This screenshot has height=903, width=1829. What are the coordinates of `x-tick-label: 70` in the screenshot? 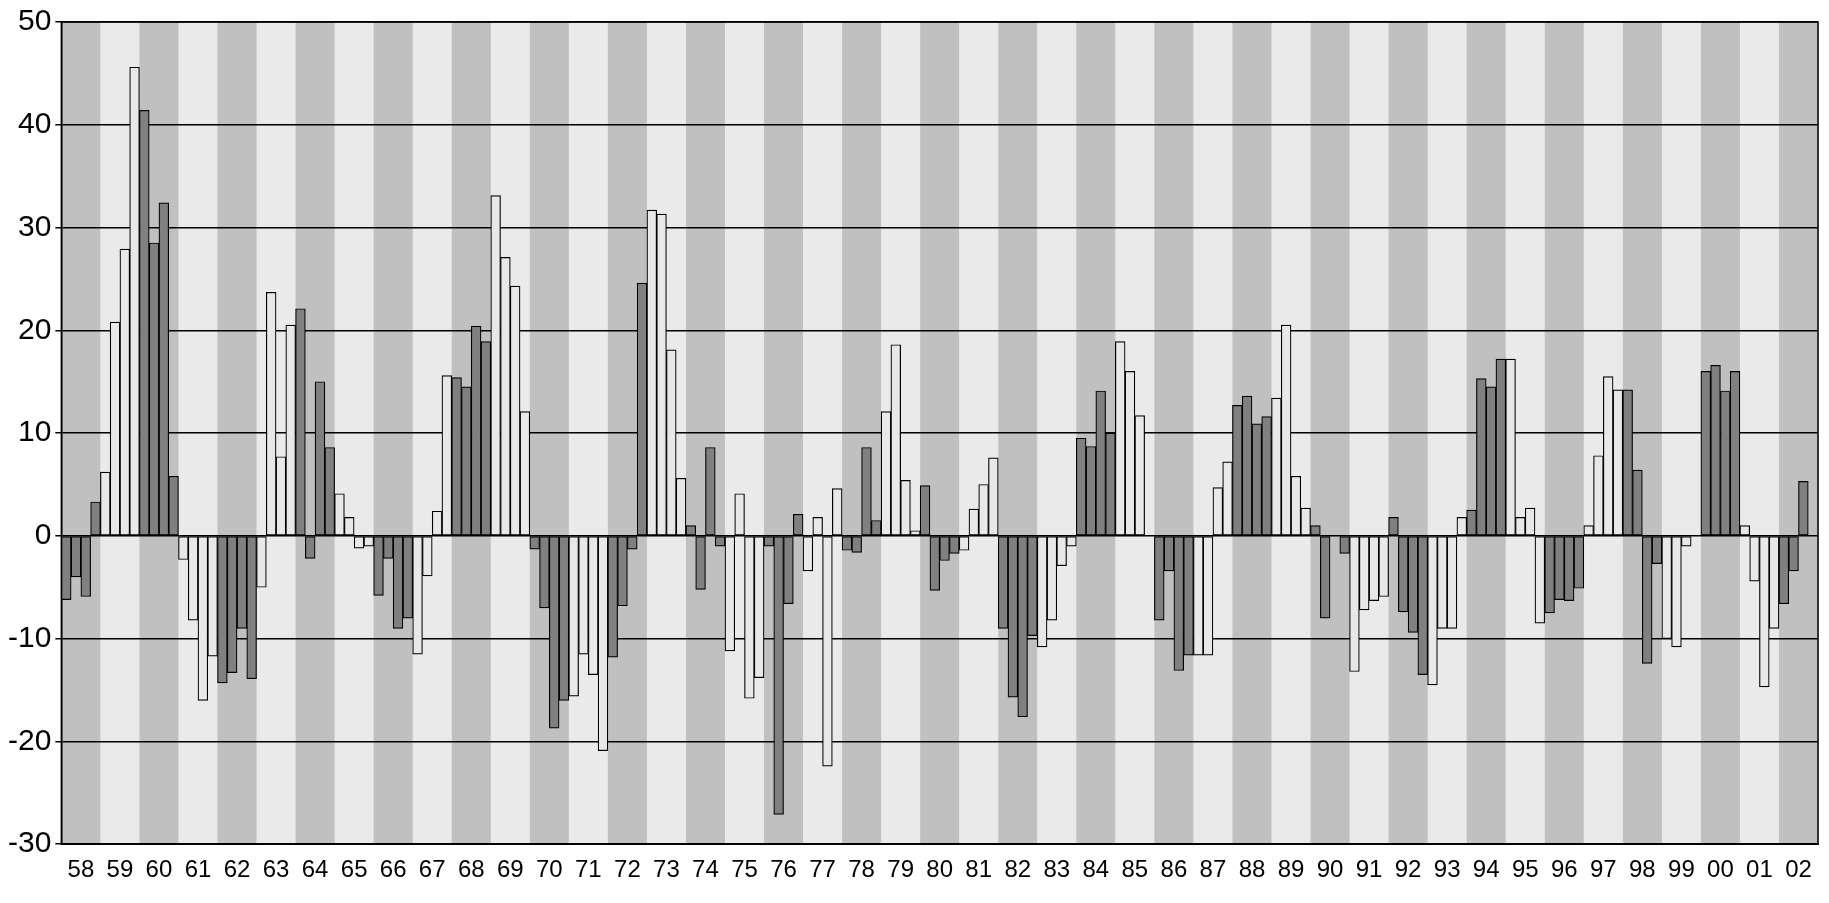 It's located at (549, 869).